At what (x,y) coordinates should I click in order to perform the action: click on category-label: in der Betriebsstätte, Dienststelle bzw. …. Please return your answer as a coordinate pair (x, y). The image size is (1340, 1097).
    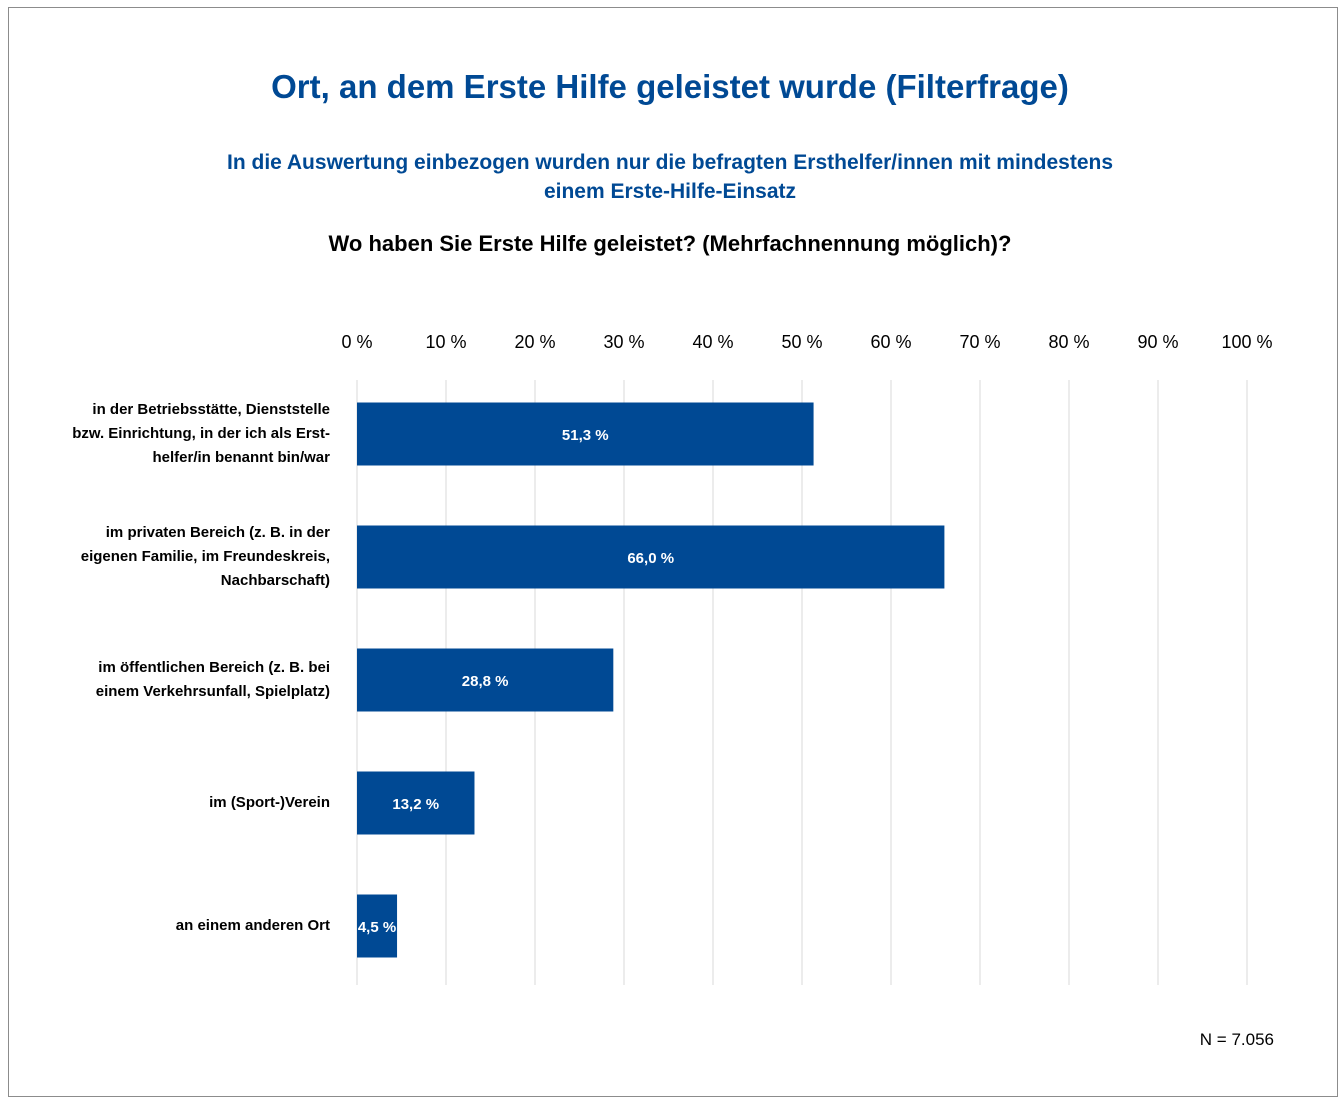
    Looking at the image, I should click on (180, 434).